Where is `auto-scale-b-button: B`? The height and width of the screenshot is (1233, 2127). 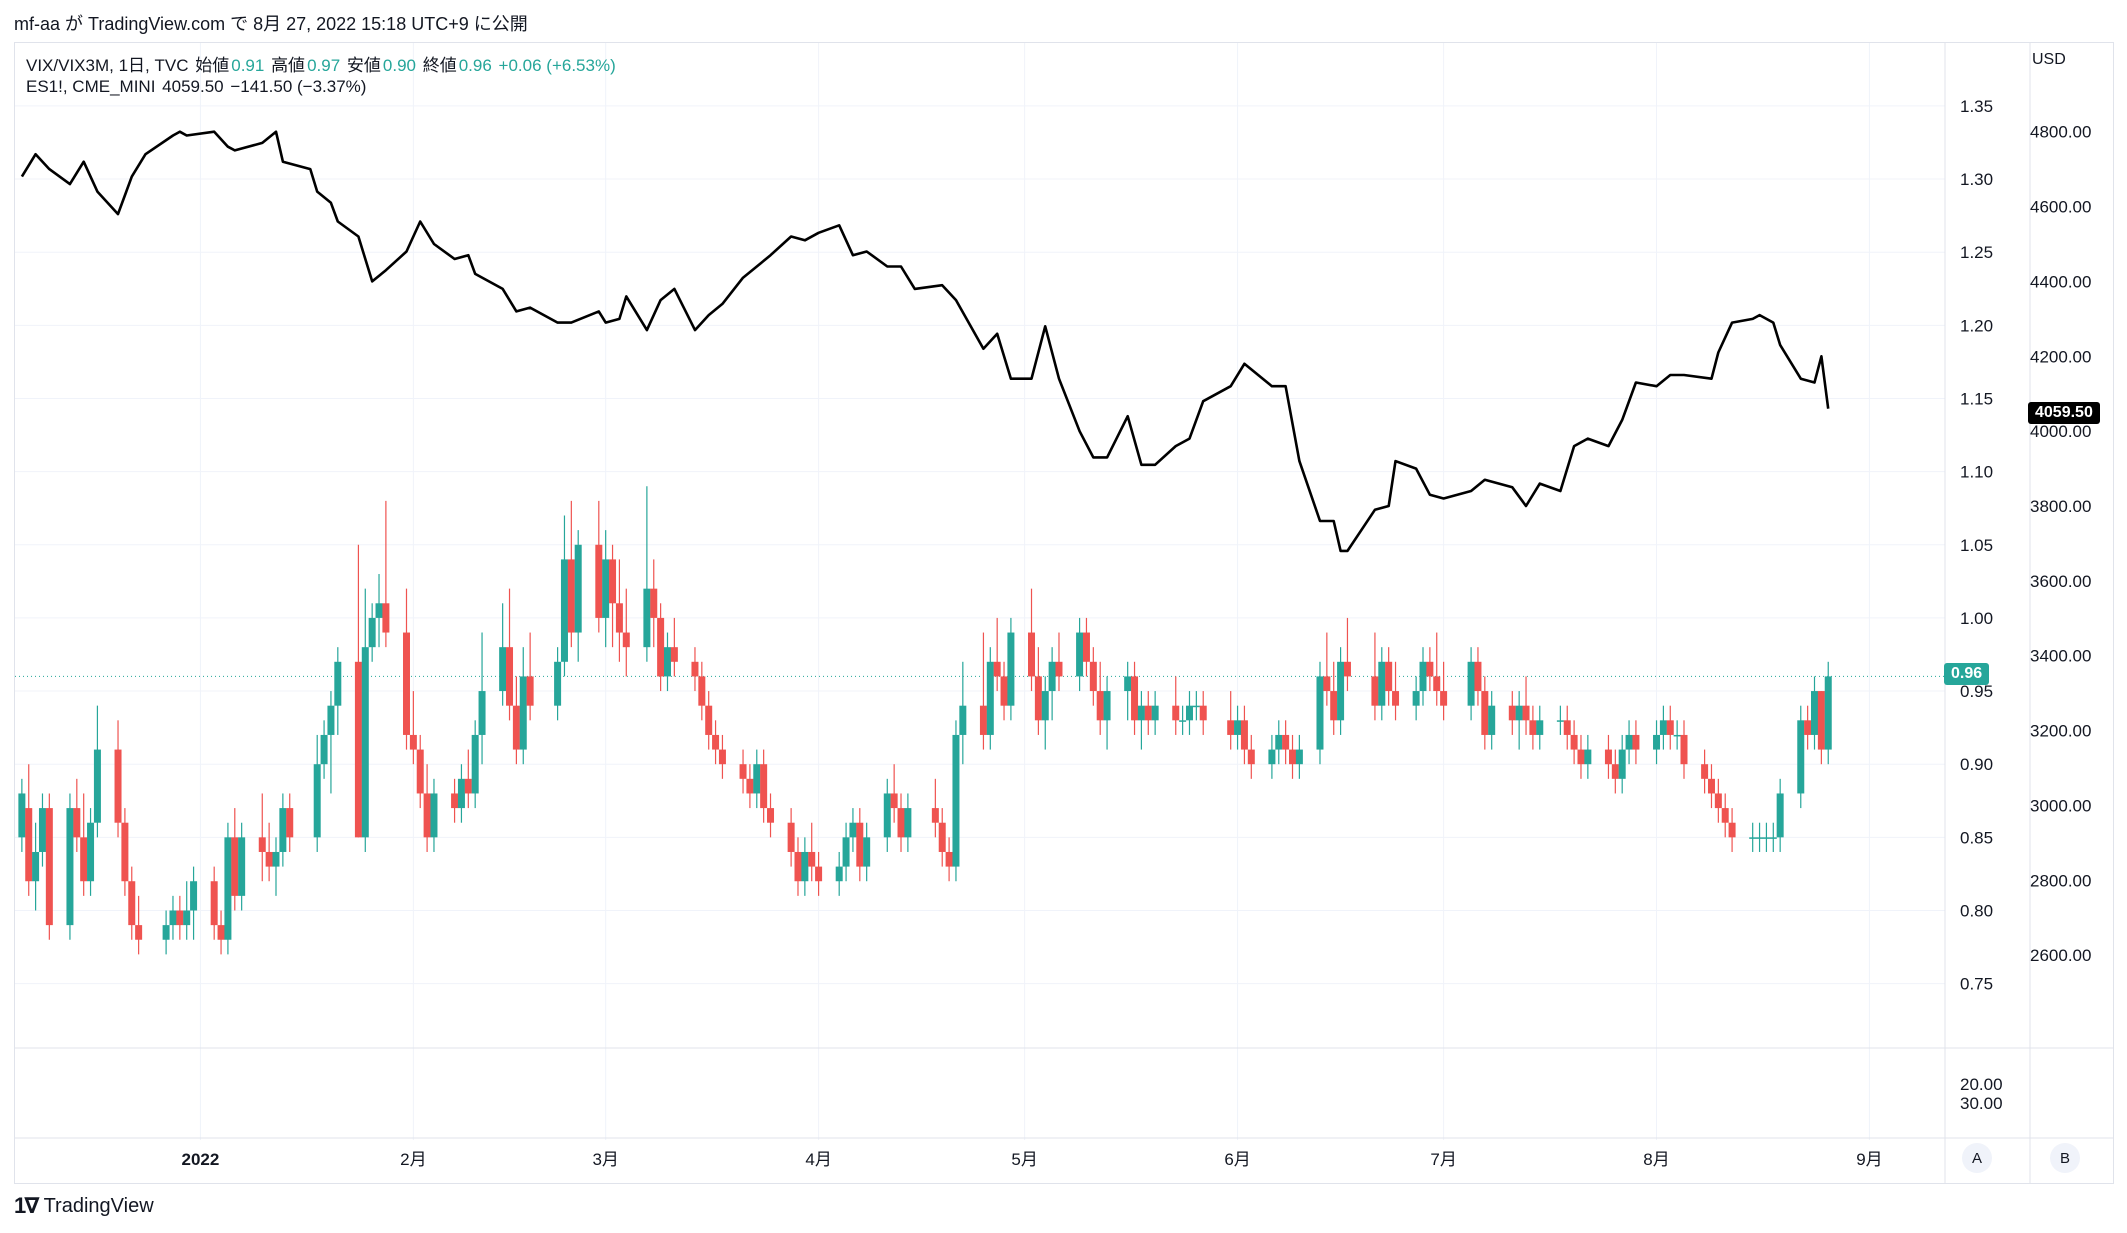
auto-scale-b-button: B is located at coordinates (2065, 1158).